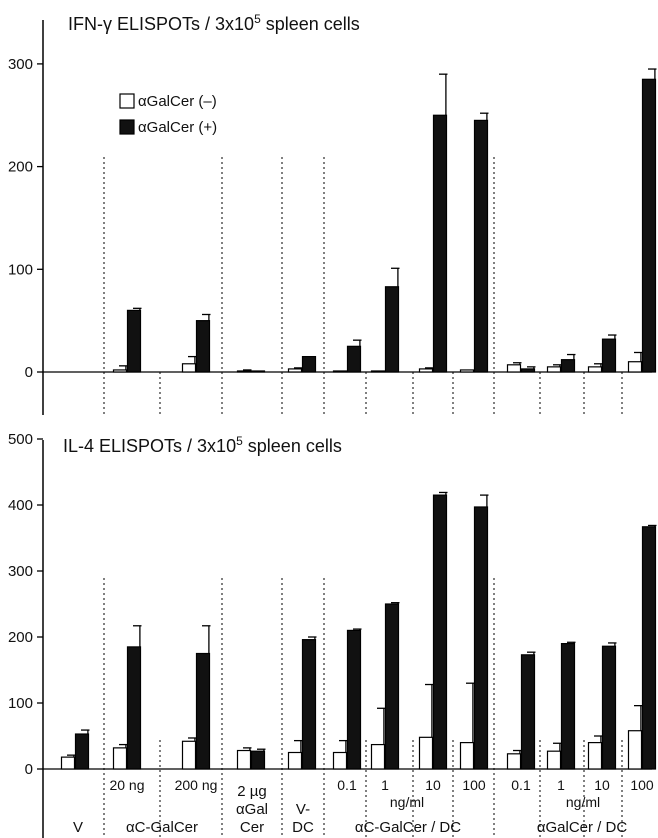 Image resolution: width=658 pixels, height=838 pixels. I want to click on group-label-2ug: 2 µg, so click(252, 791).